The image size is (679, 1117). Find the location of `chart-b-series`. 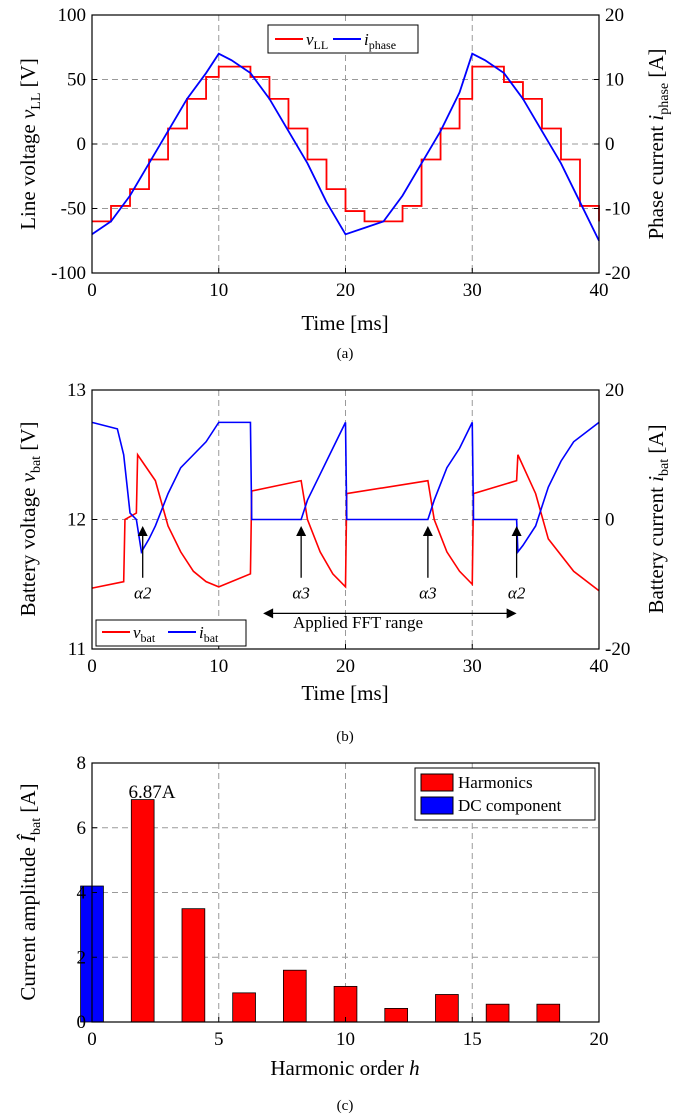

chart-b-series is located at coordinates (345, 506).